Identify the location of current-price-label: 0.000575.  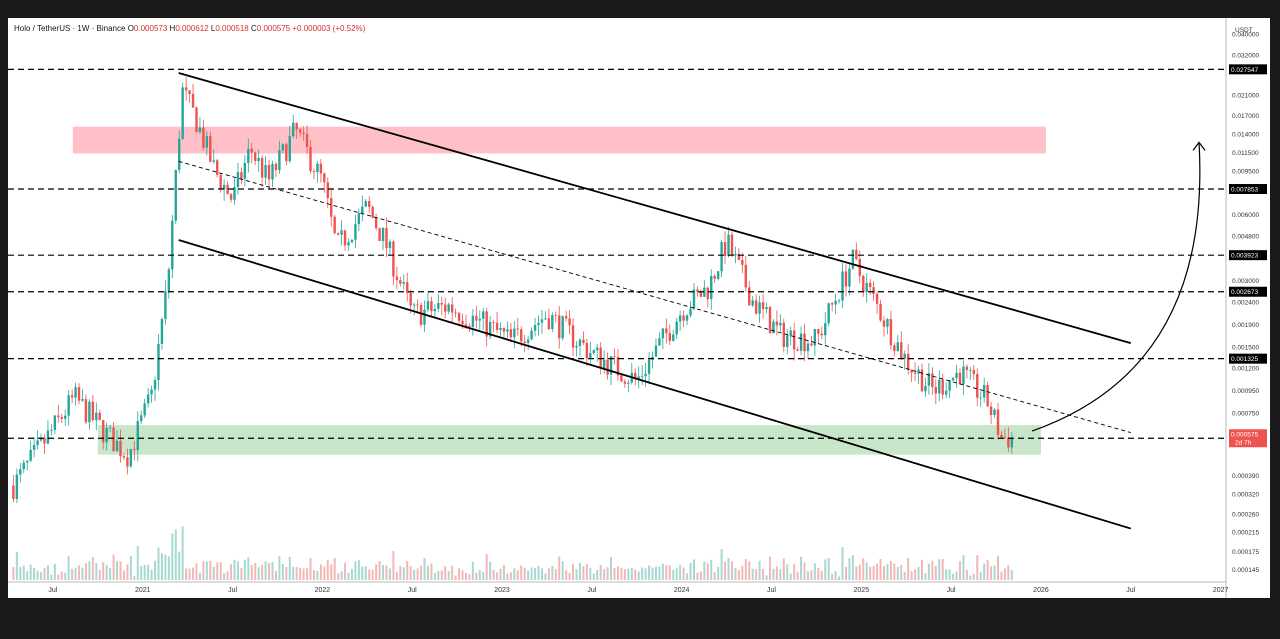
(1244, 435).